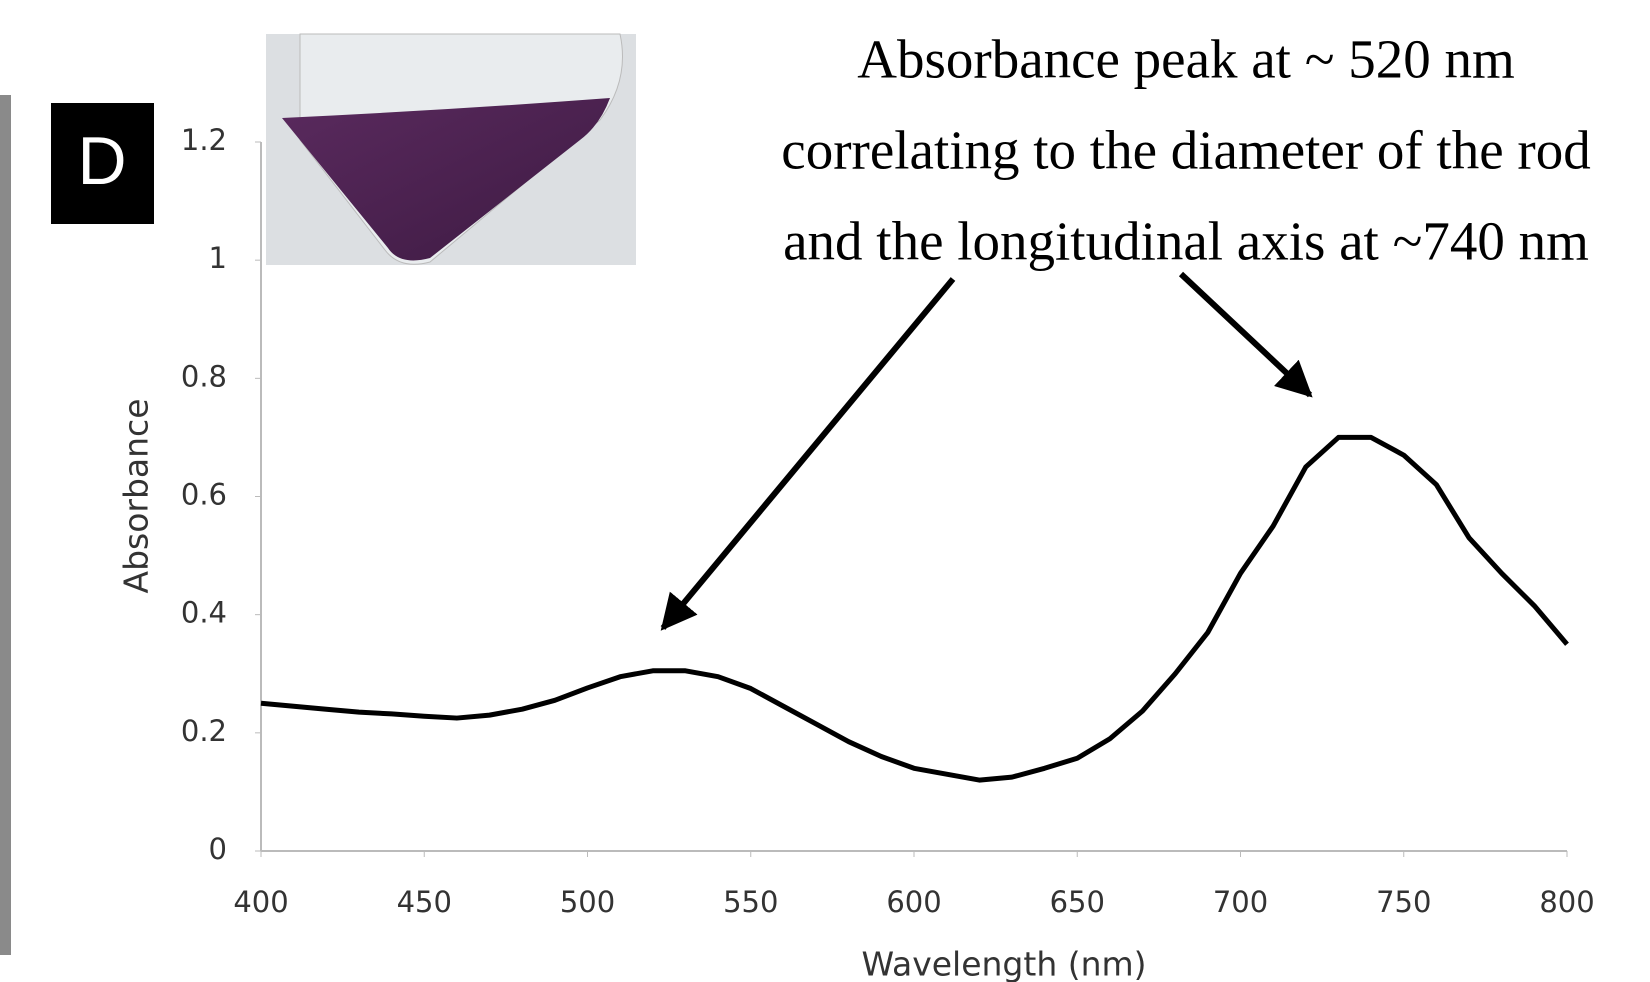 This screenshot has width=1650, height=982. Describe the element at coordinates (913, 902) in the screenshot. I see `x-tick-label: 600` at that location.